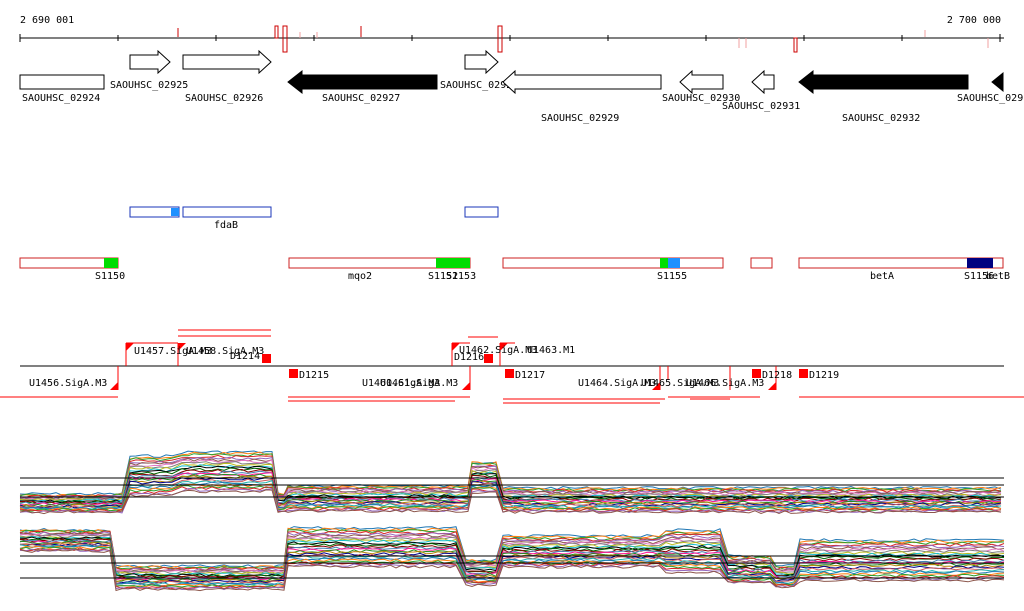  What do you see at coordinates (479, 85) in the screenshot?
I see `gene-label: SAOUHSC_02928` at bounding box center [479, 85].